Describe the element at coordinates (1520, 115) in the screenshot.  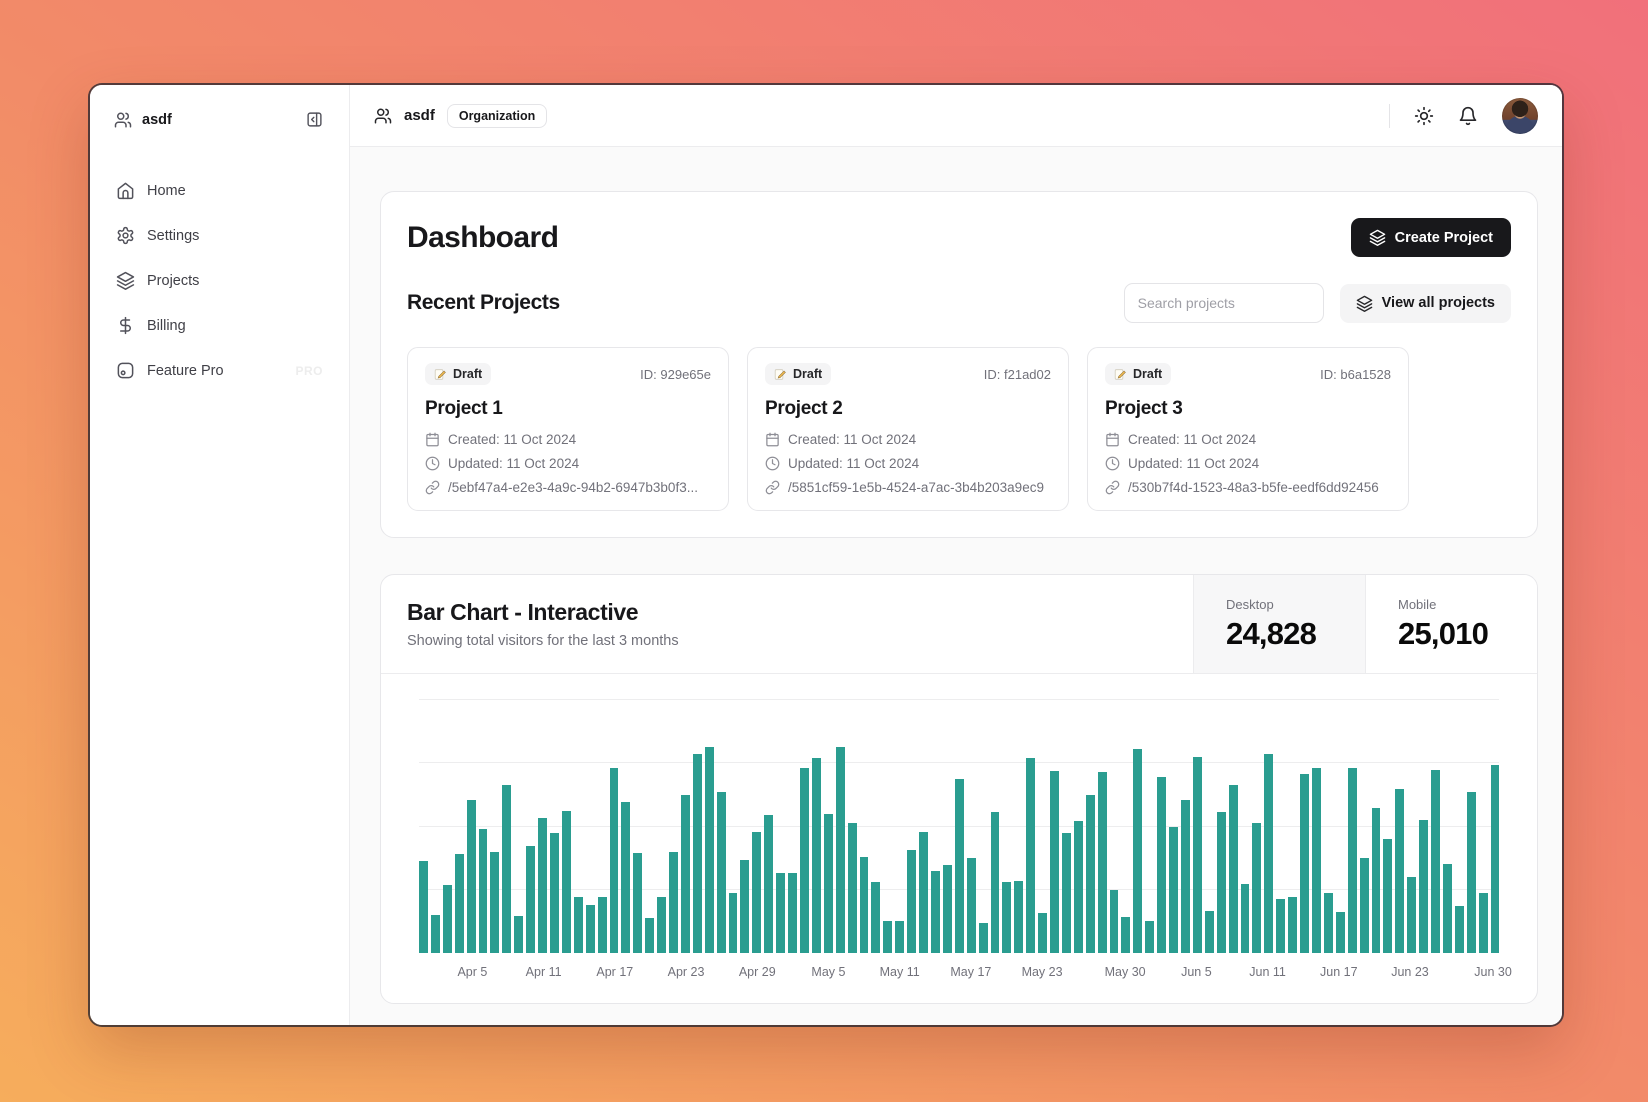
I see `user-avatar` at that location.